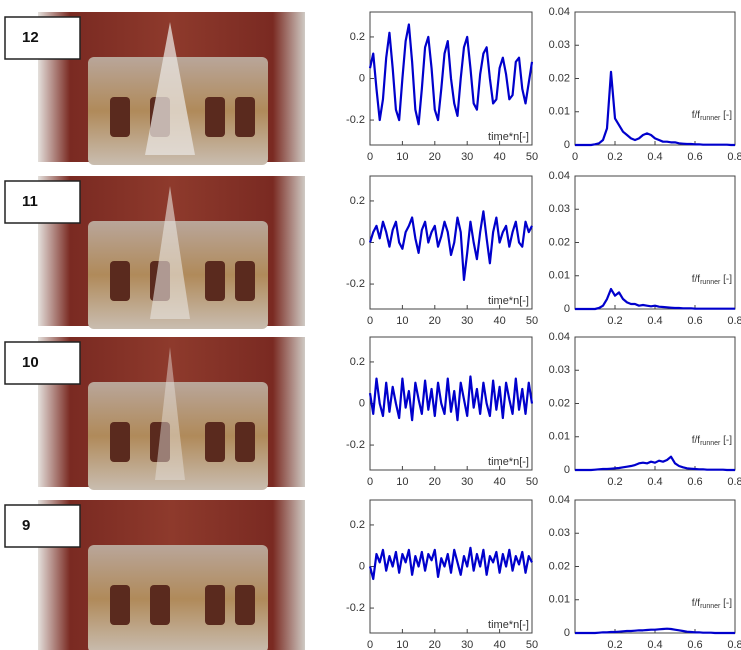 This screenshot has height=650, width=741. I want to click on y-tick-label: 0.03, so click(559, 209).